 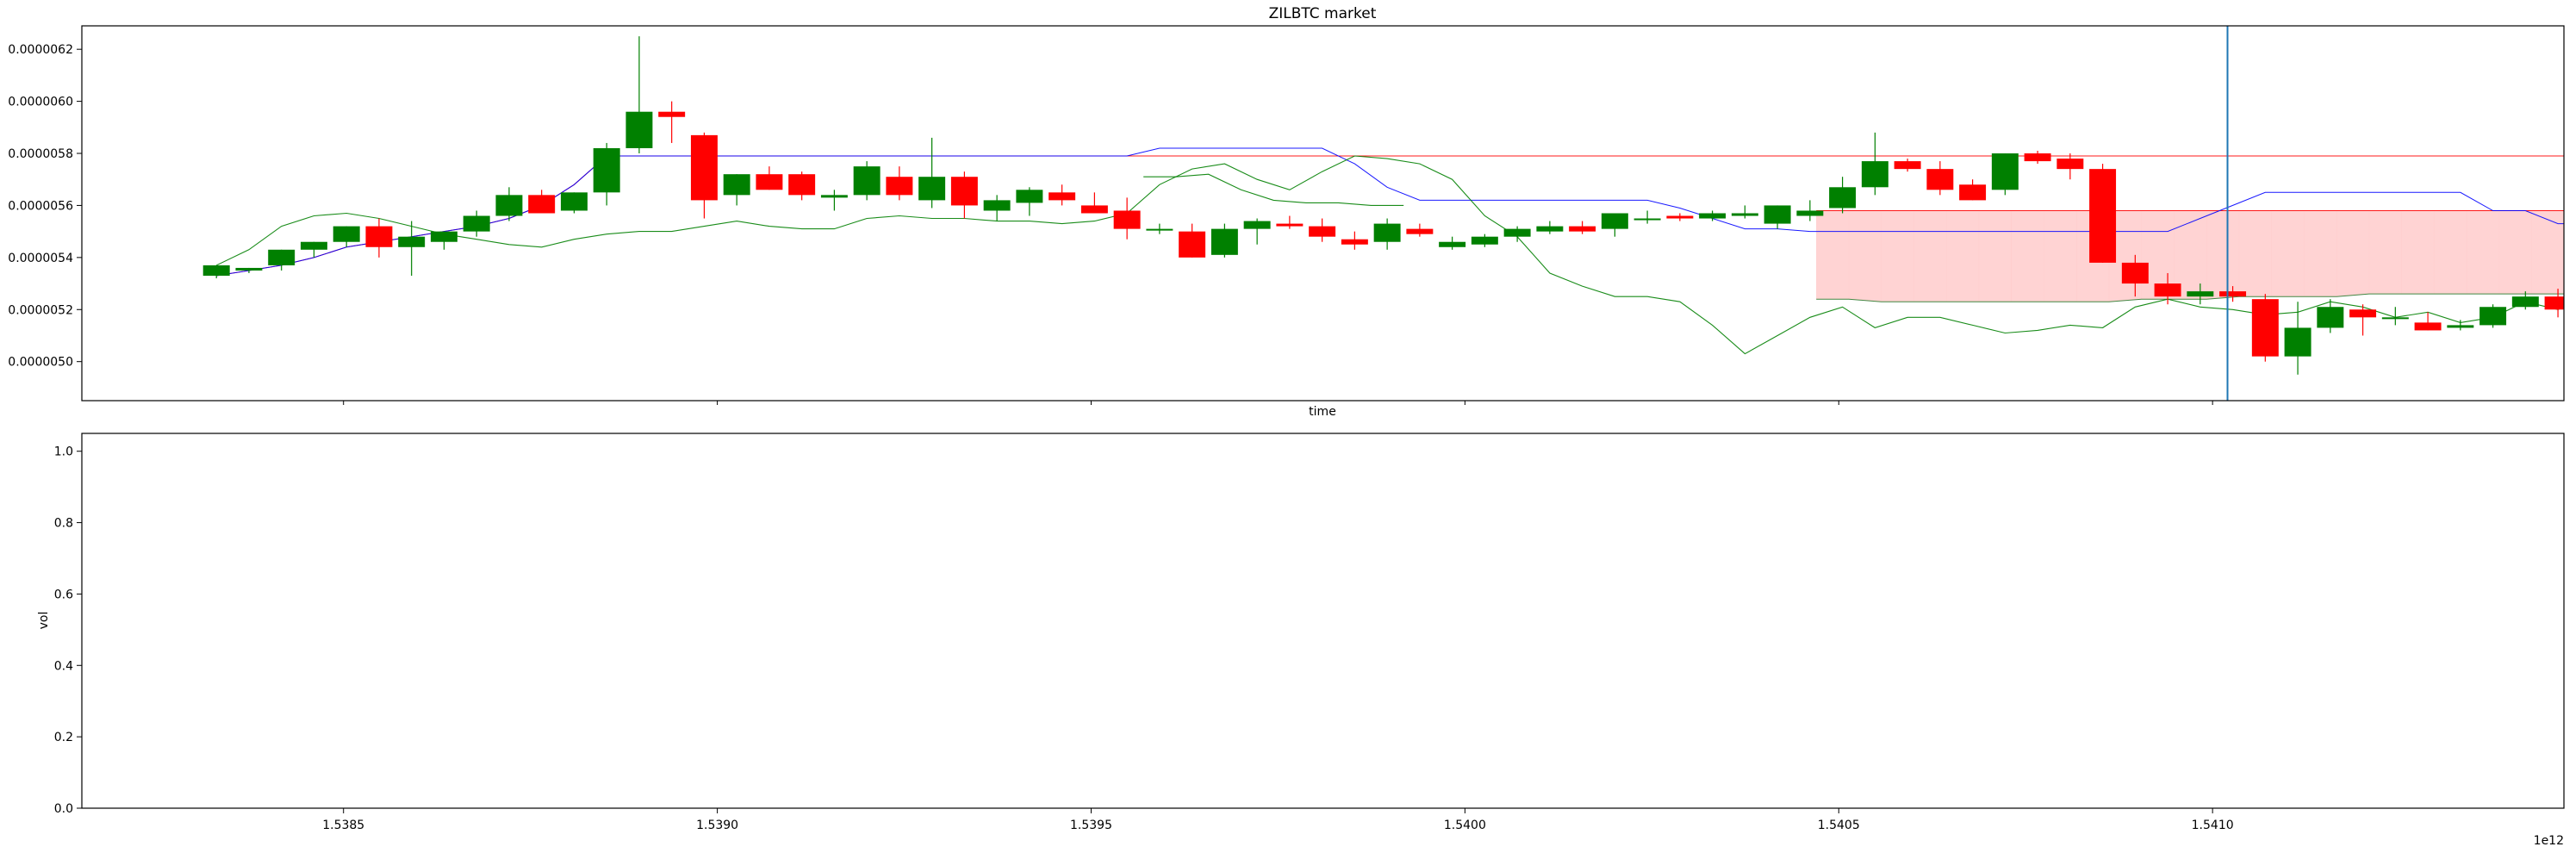 What do you see at coordinates (1465, 825) in the screenshot?
I see `x-tick-label: 1.5400` at bounding box center [1465, 825].